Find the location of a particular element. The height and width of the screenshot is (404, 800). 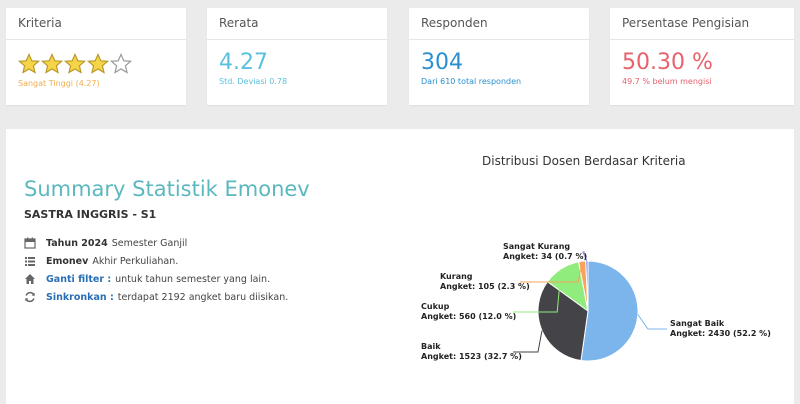

pie-label-name: Cukup is located at coordinates (435, 306).